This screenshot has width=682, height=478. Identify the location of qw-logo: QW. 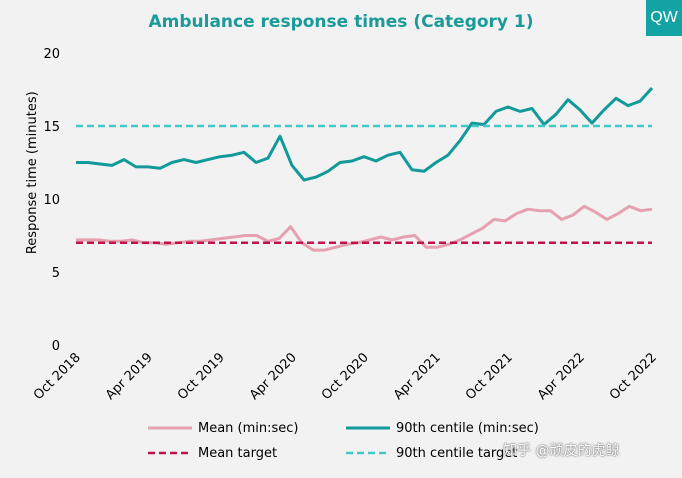
(664, 18).